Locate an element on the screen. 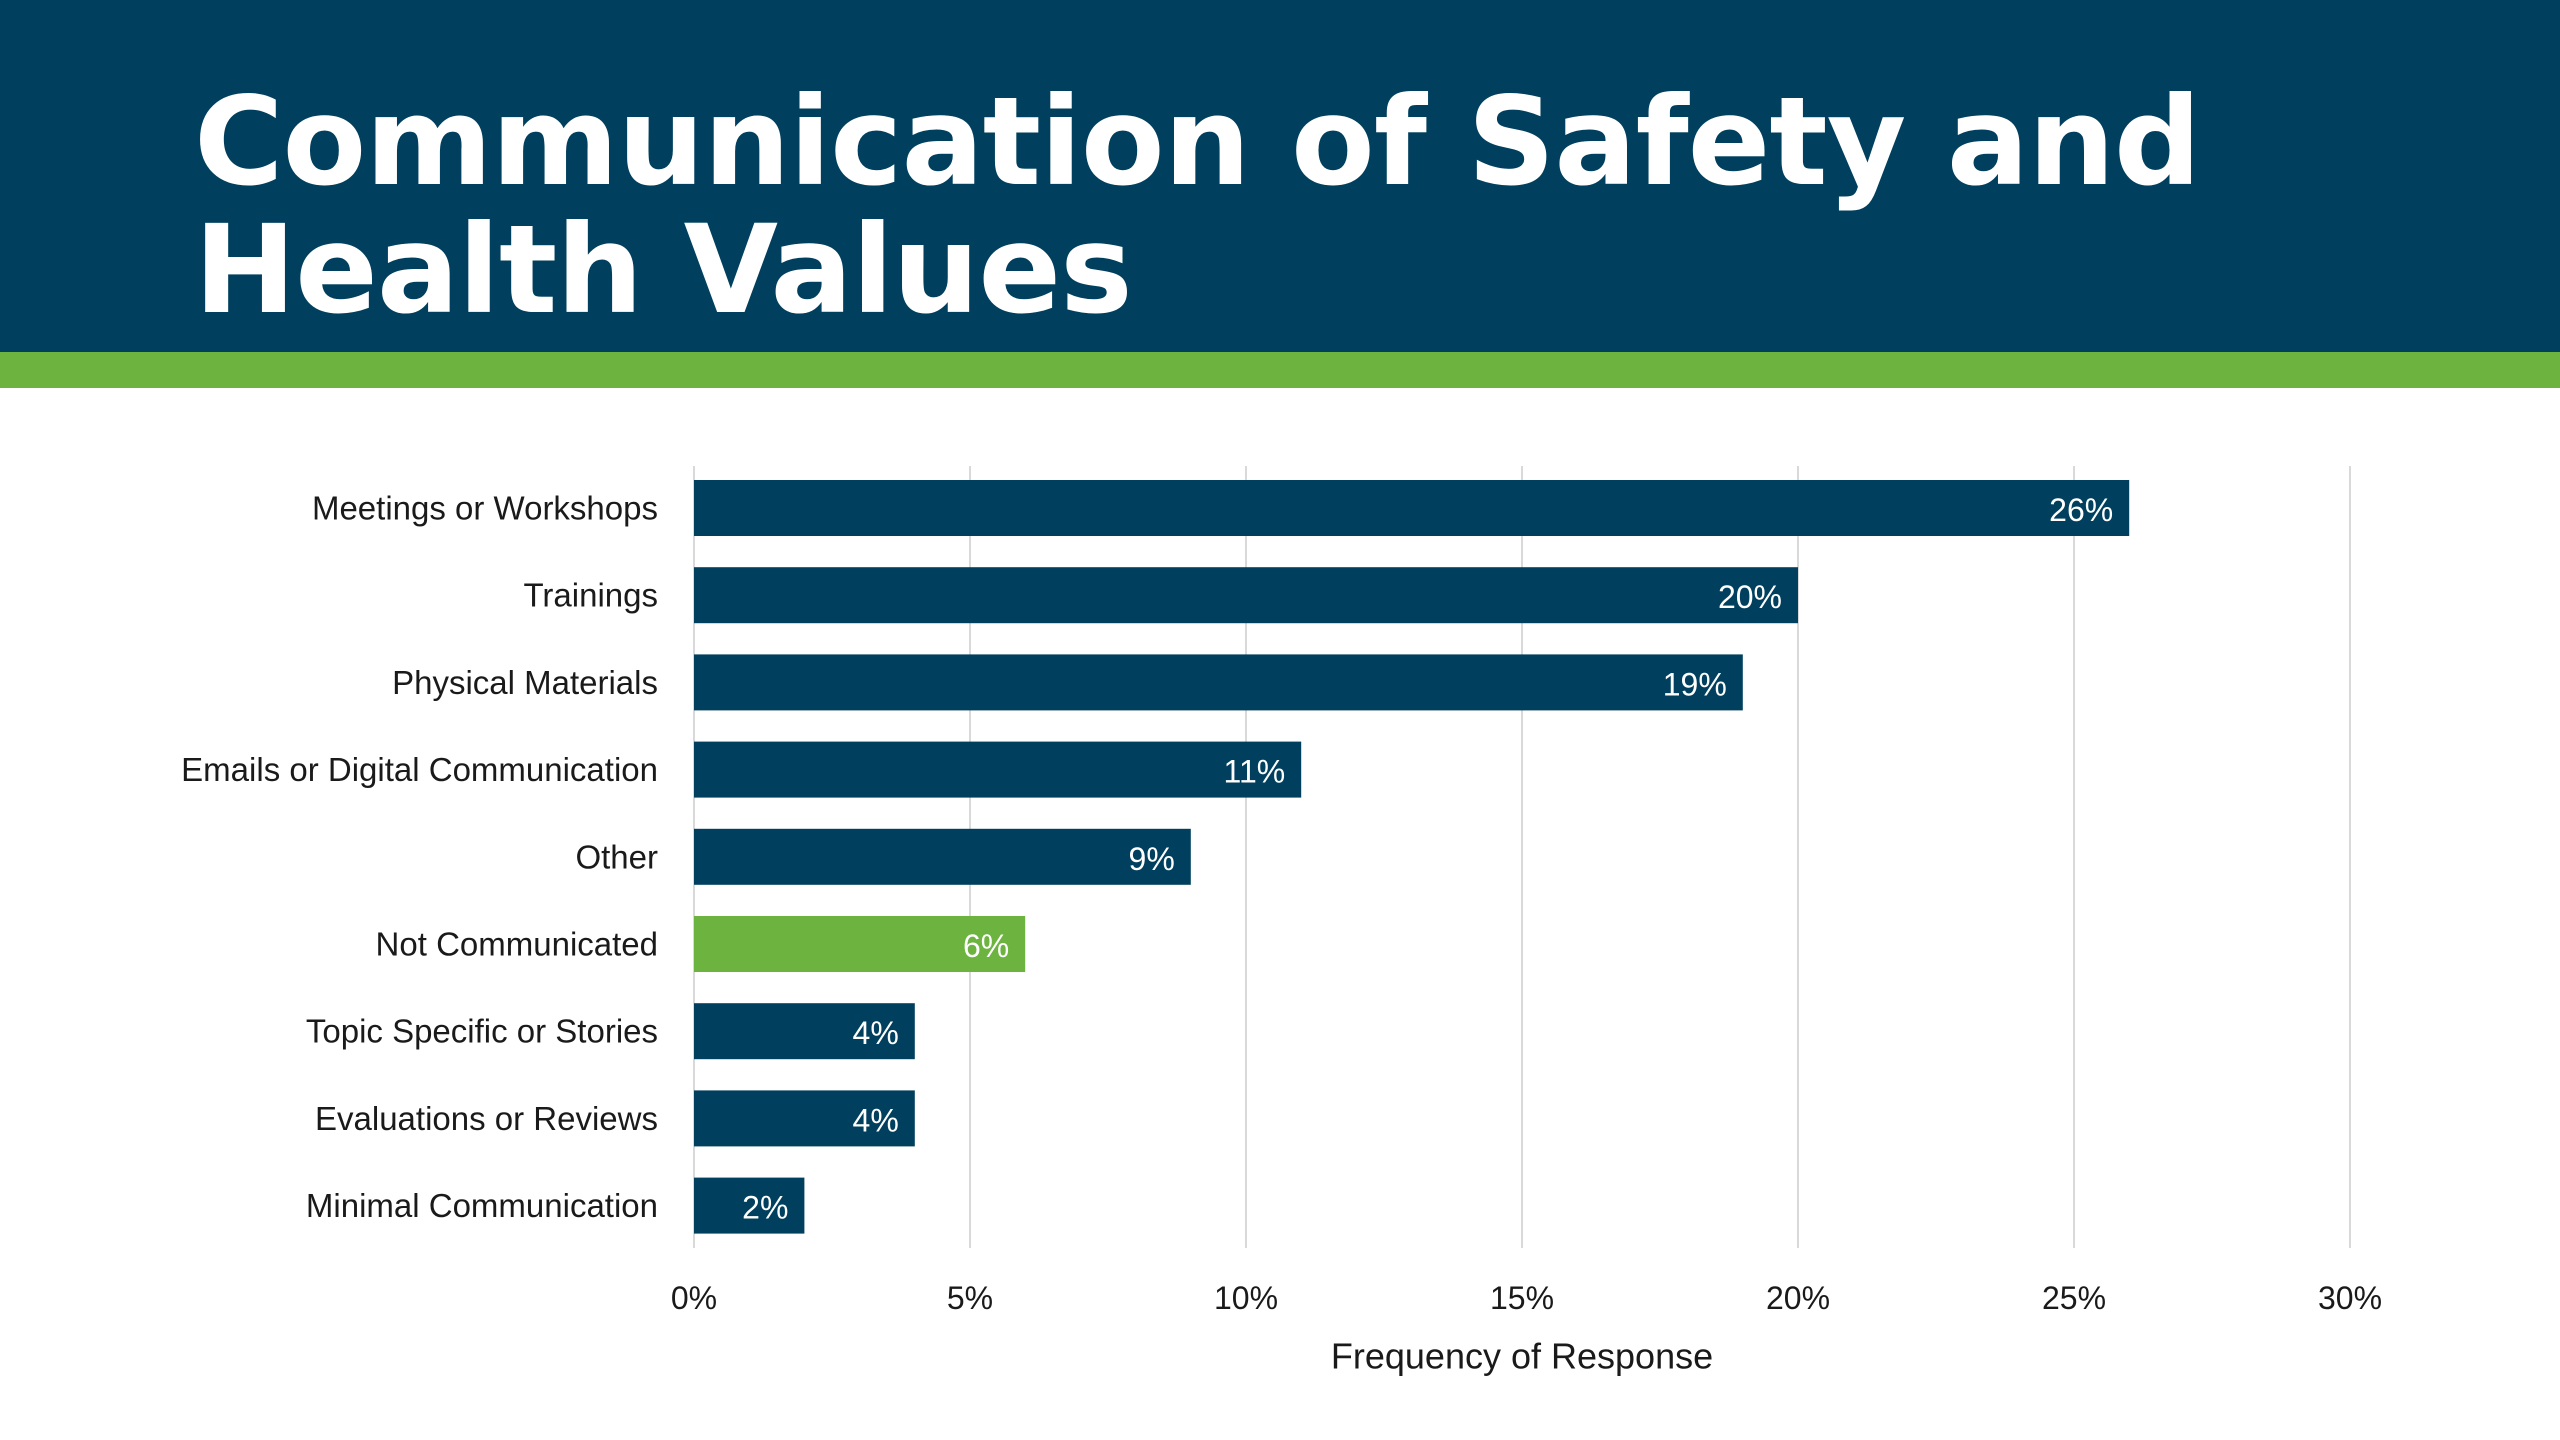 The width and height of the screenshot is (2560, 1440). category-label: Emails or Digital Communication is located at coordinates (419, 769).